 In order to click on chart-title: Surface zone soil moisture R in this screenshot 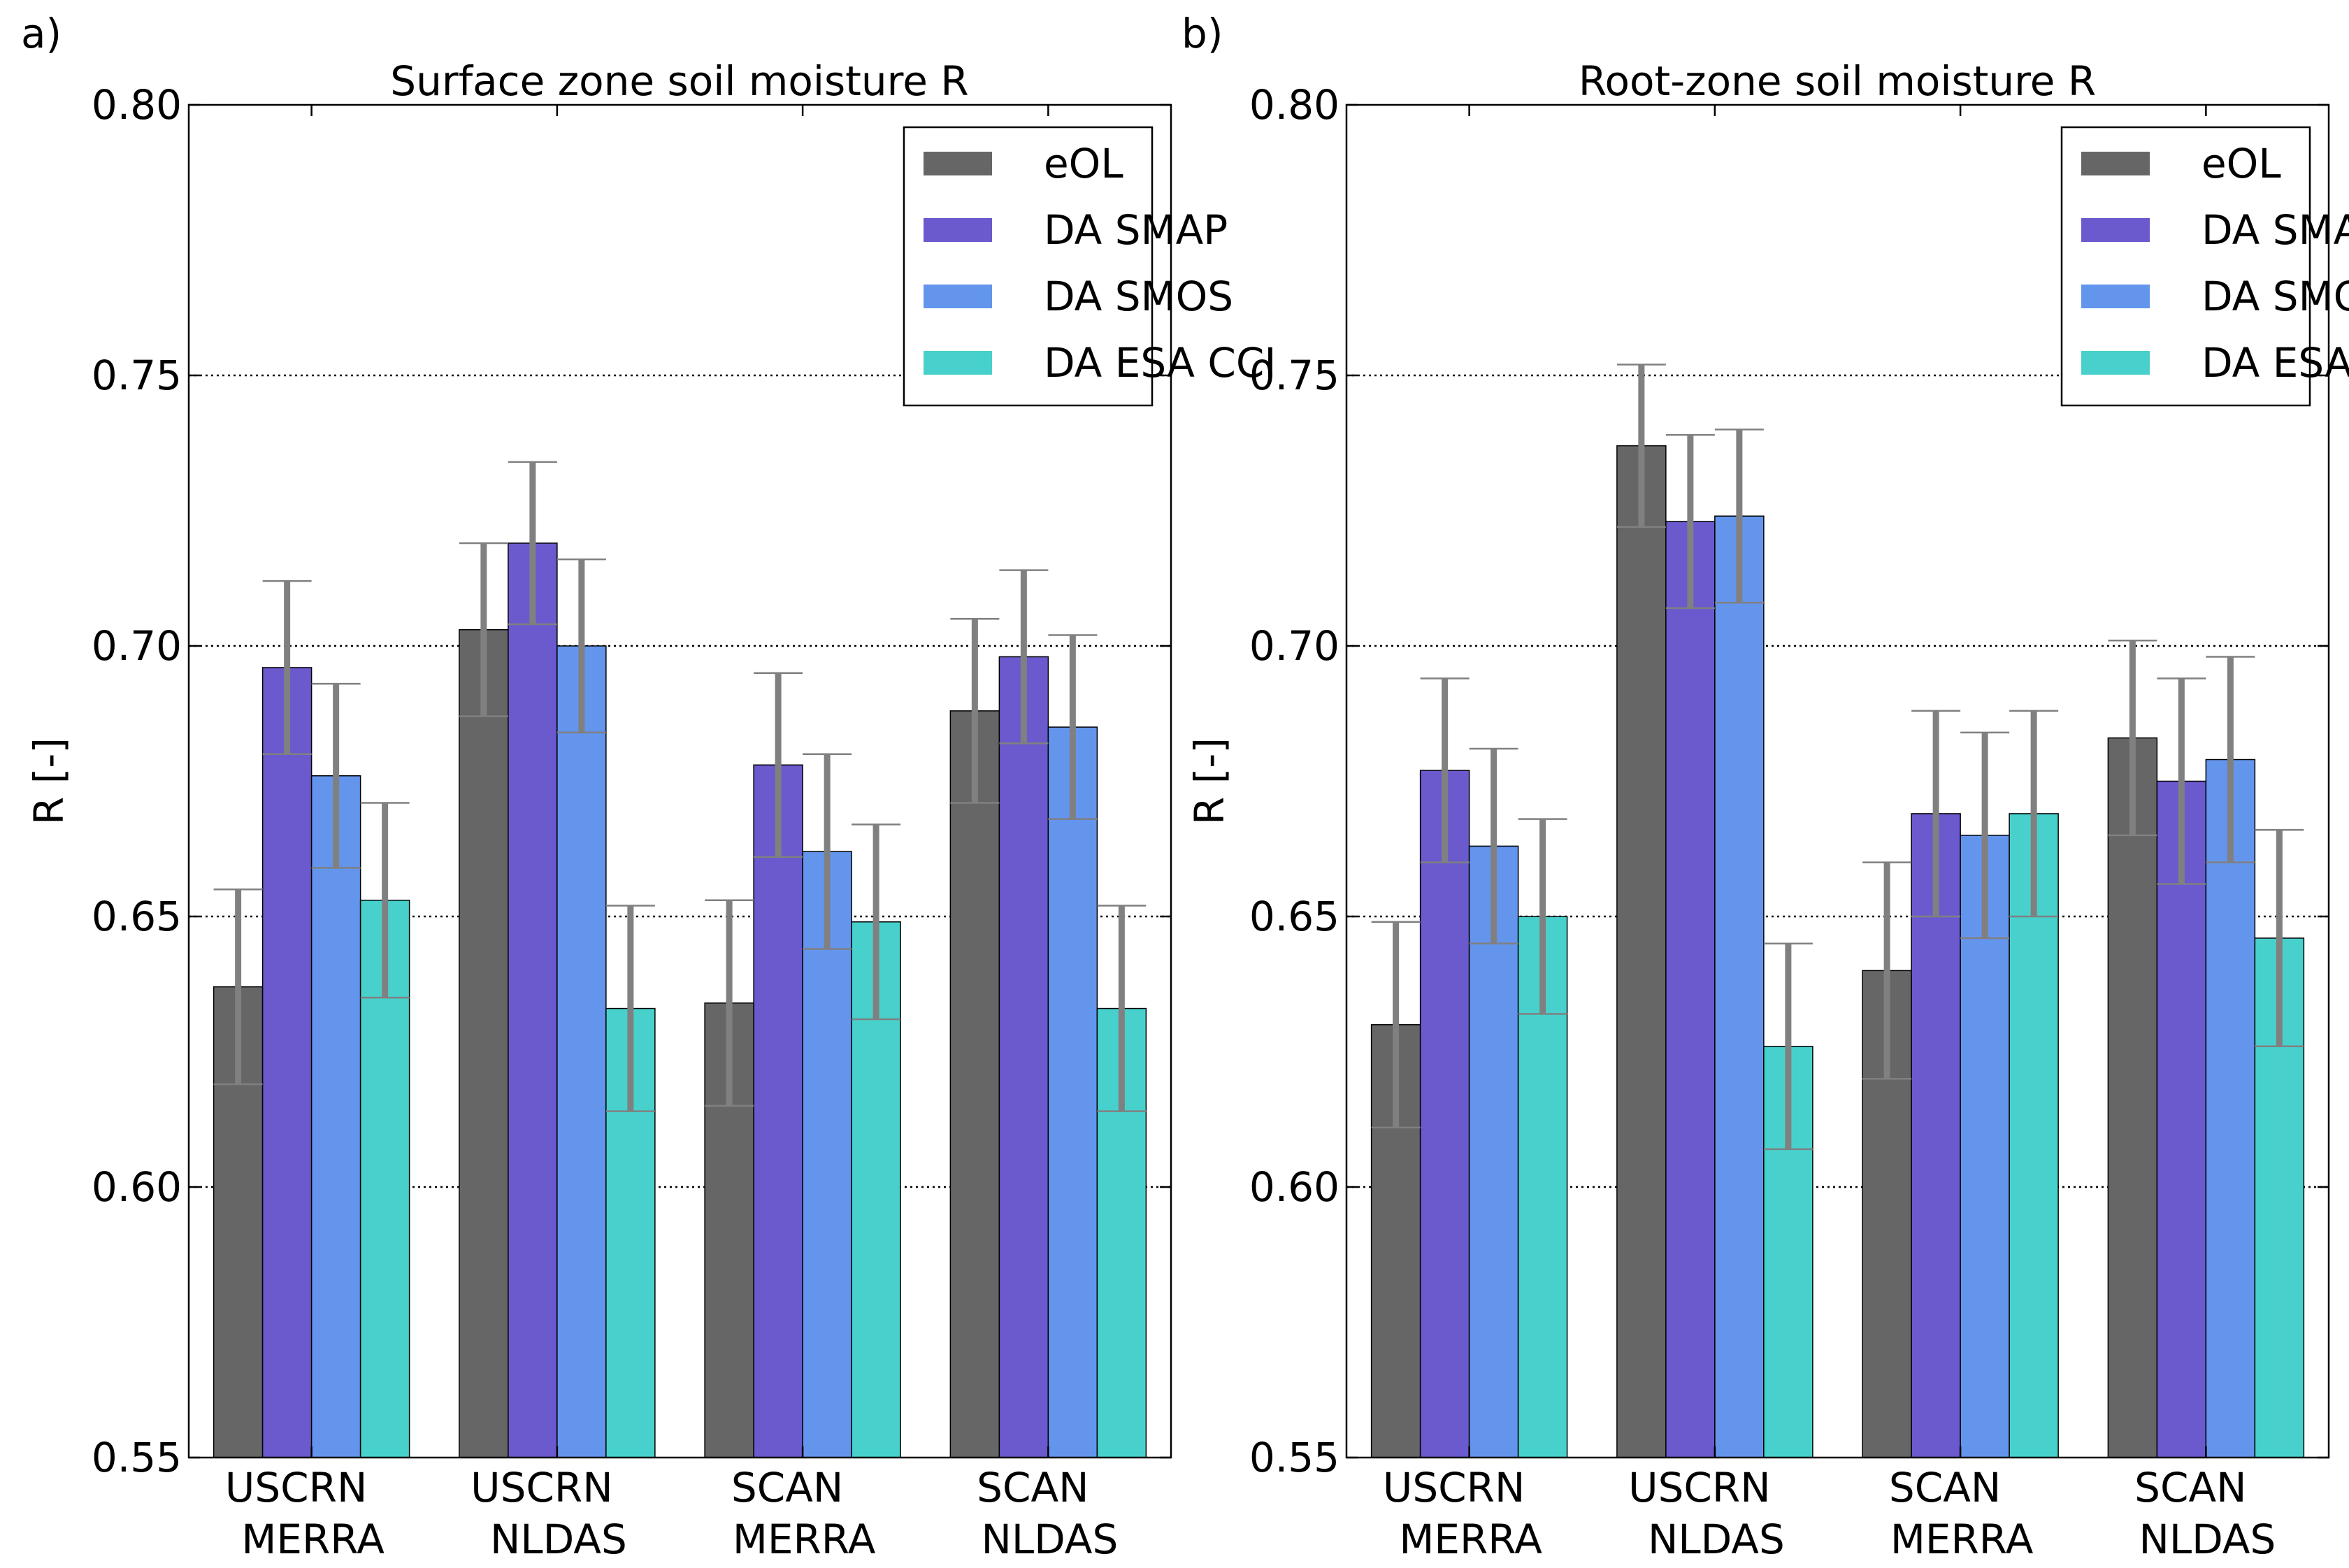, I will do `click(679, 81)`.